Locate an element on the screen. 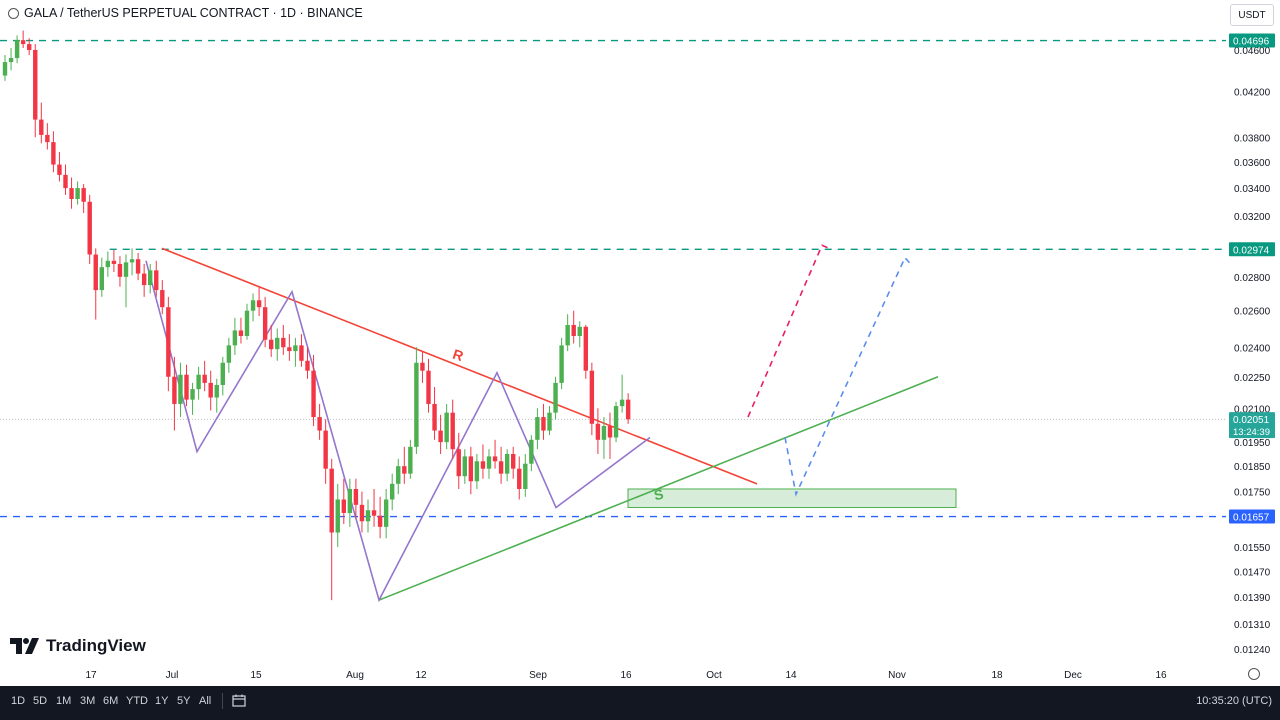 Image resolution: width=1280 pixels, height=720 pixels. calendar-icon is located at coordinates (239, 700).